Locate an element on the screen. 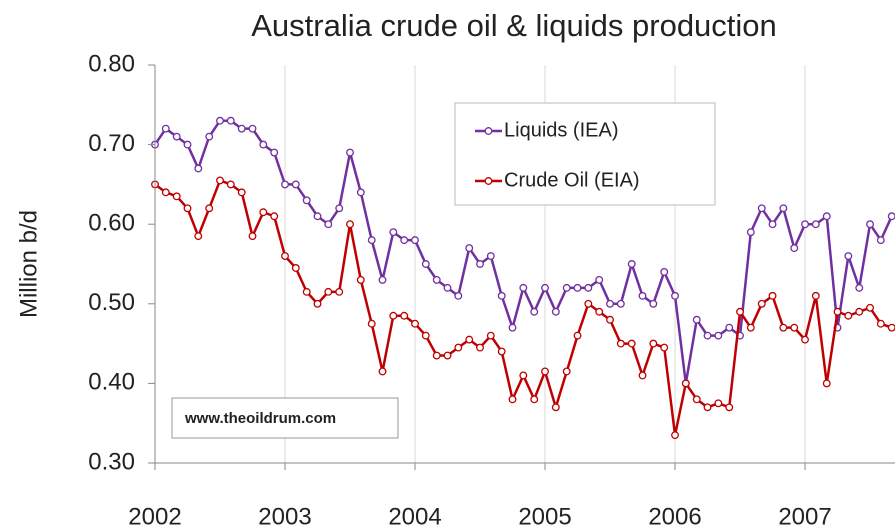 Image resolution: width=895 pixels, height=532 pixels. y-tick-label: 0.60 is located at coordinates (111, 223).